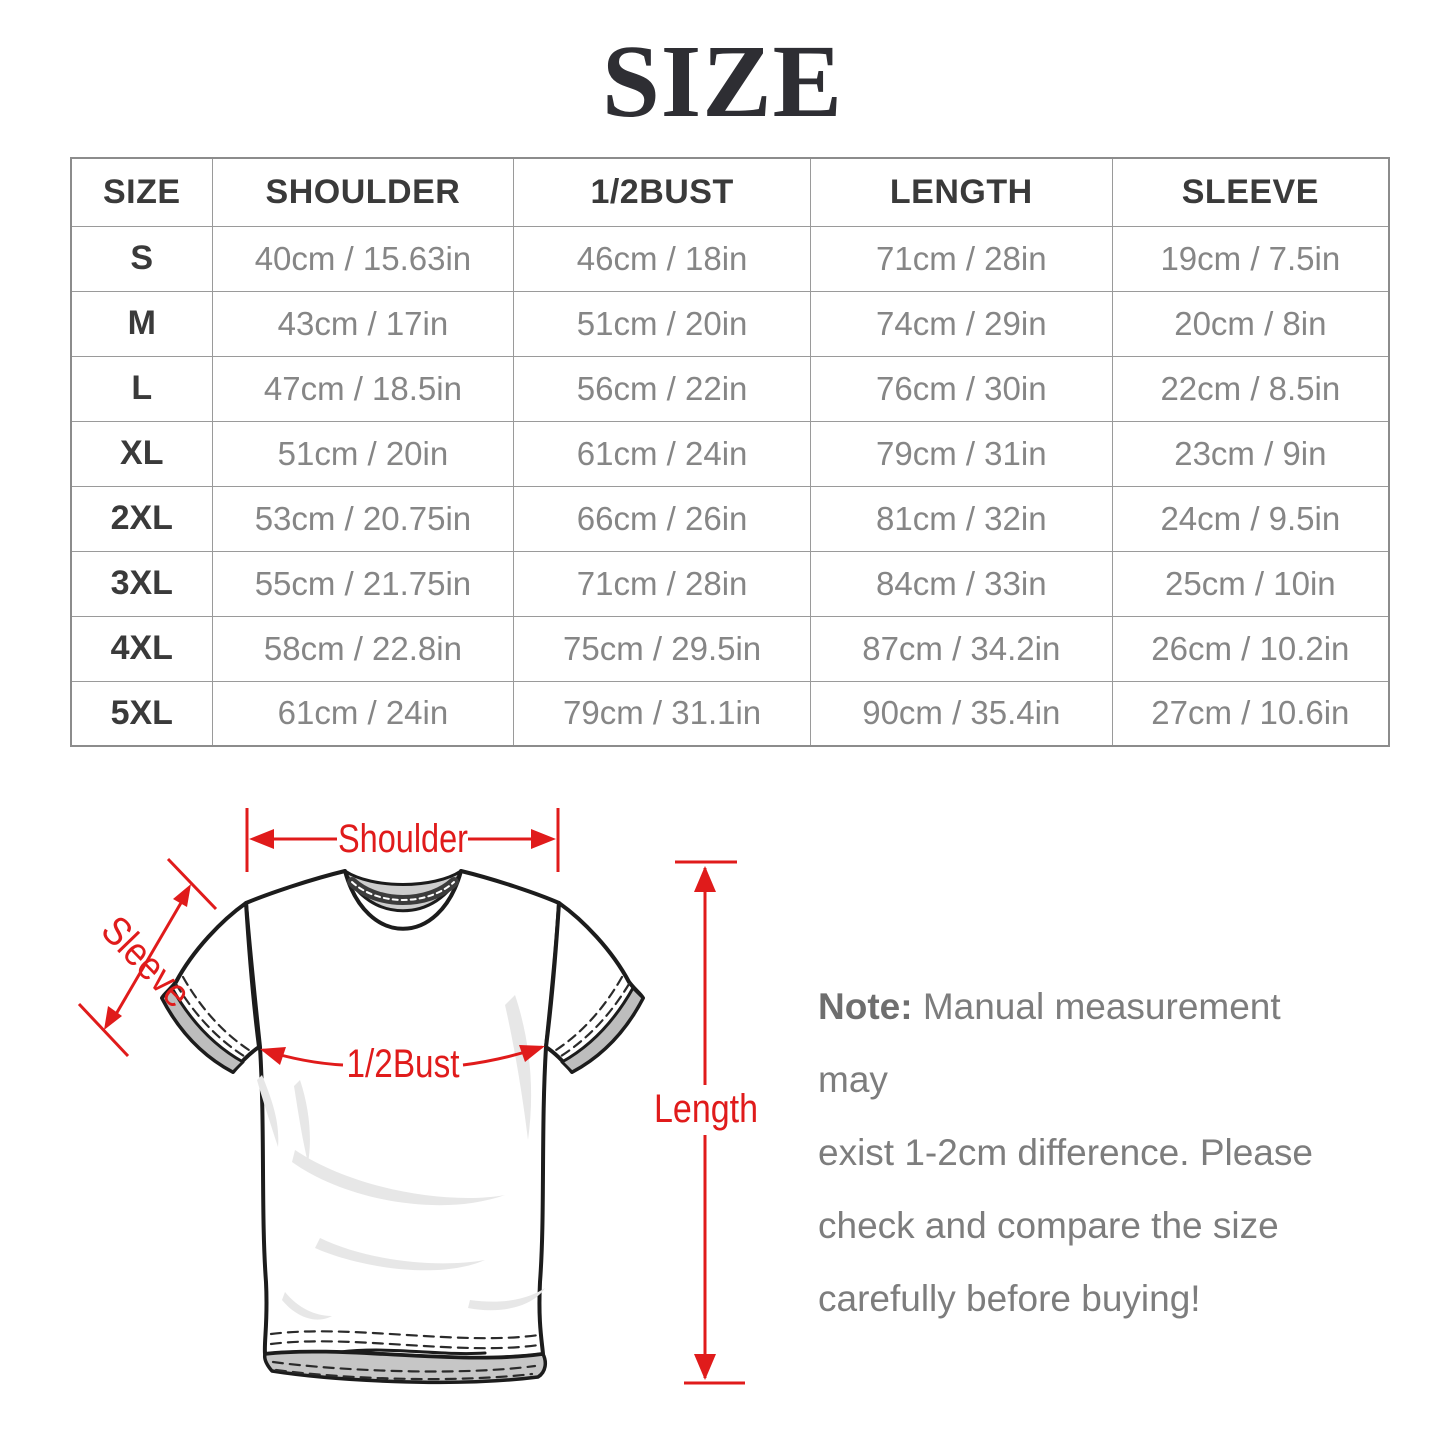 The width and height of the screenshot is (1445, 1445). What do you see at coordinates (401, 1157) in the screenshot?
I see `fabric-wrinkles` at bounding box center [401, 1157].